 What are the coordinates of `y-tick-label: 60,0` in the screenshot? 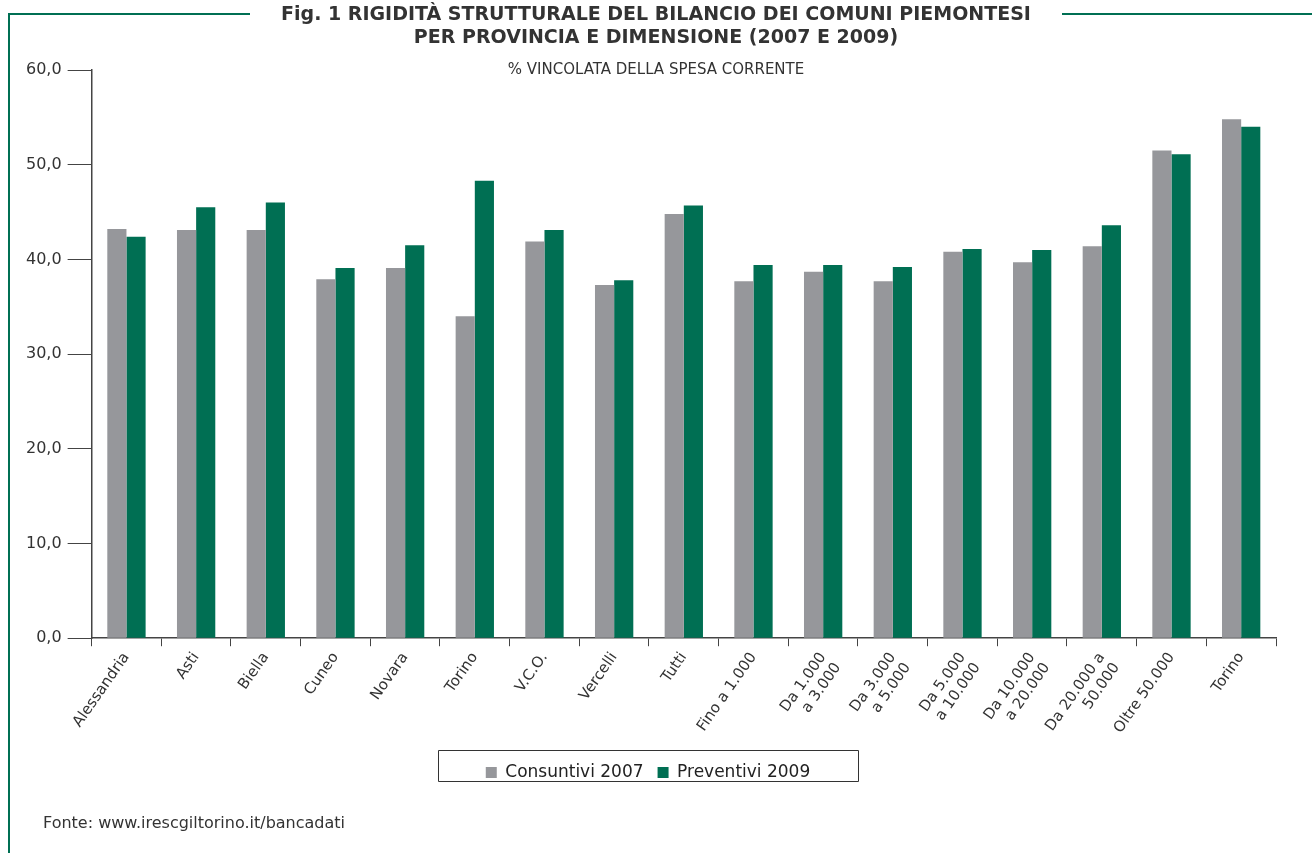 It's located at (44, 69).